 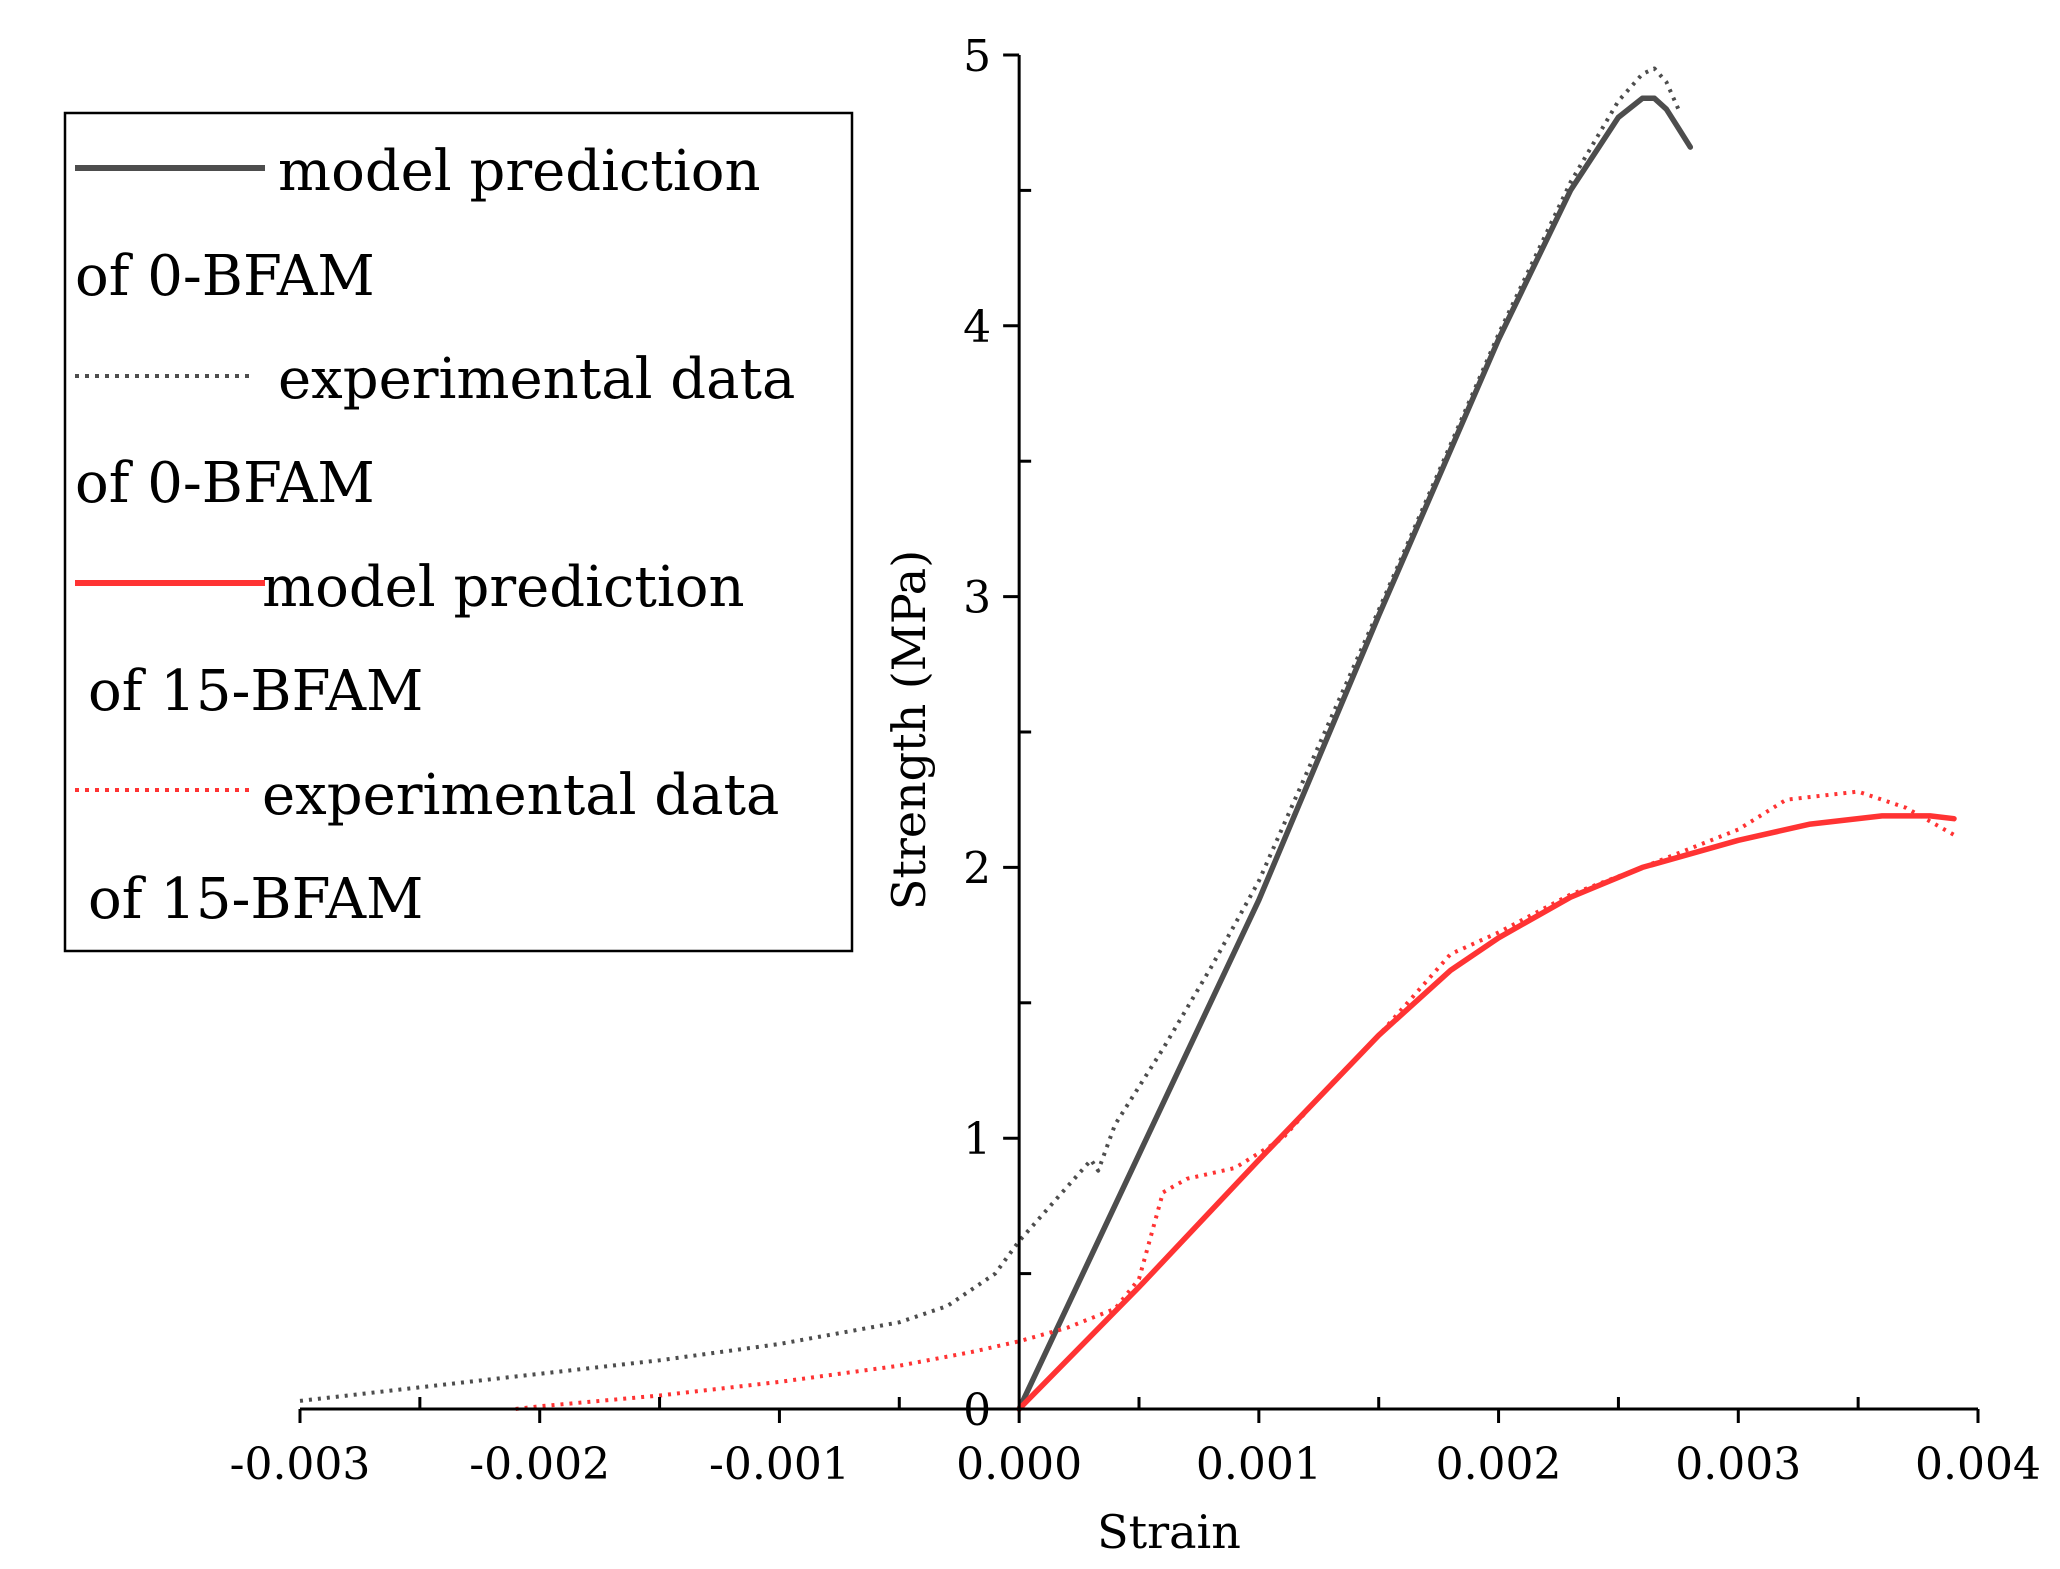 What do you see at coordinates (225, 483) in the screenshot?
I see `legend-item-2-line2: of 0-BFAM` at bounding box center [225, 483].